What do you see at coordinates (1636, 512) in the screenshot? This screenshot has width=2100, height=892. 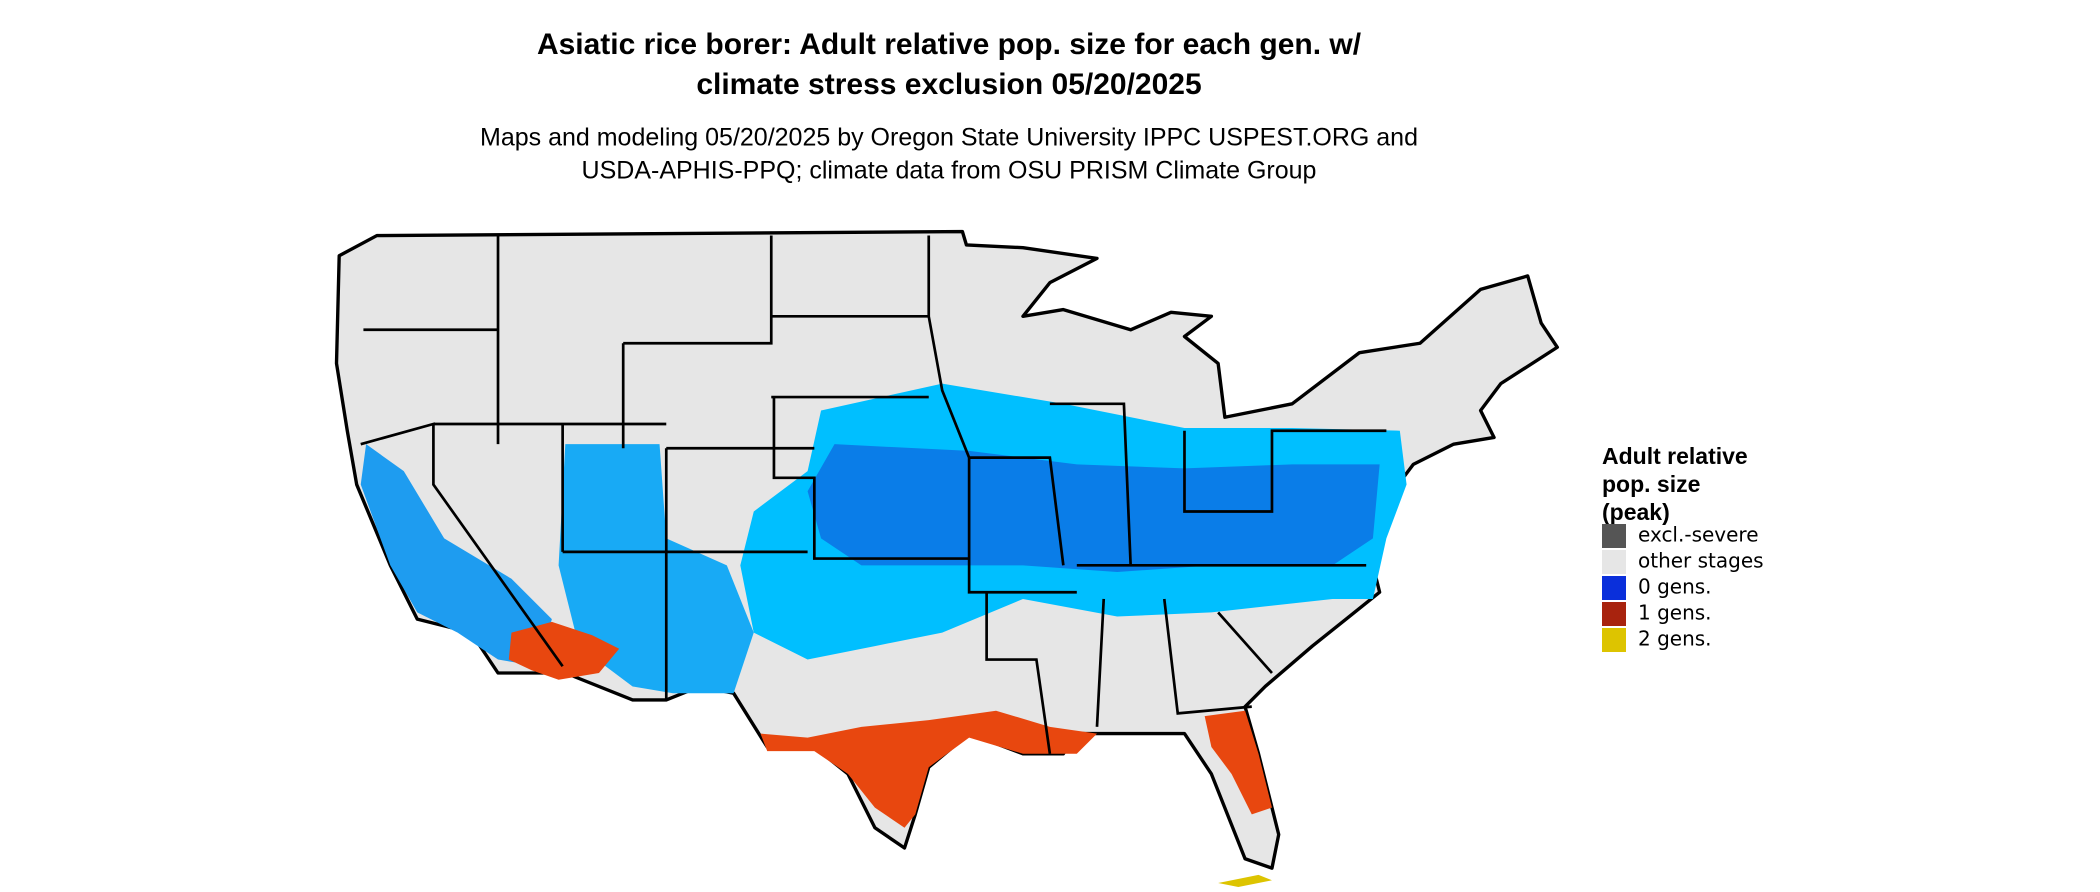 I see `legend-title: (peak)` at bounding box center [1636, 512].